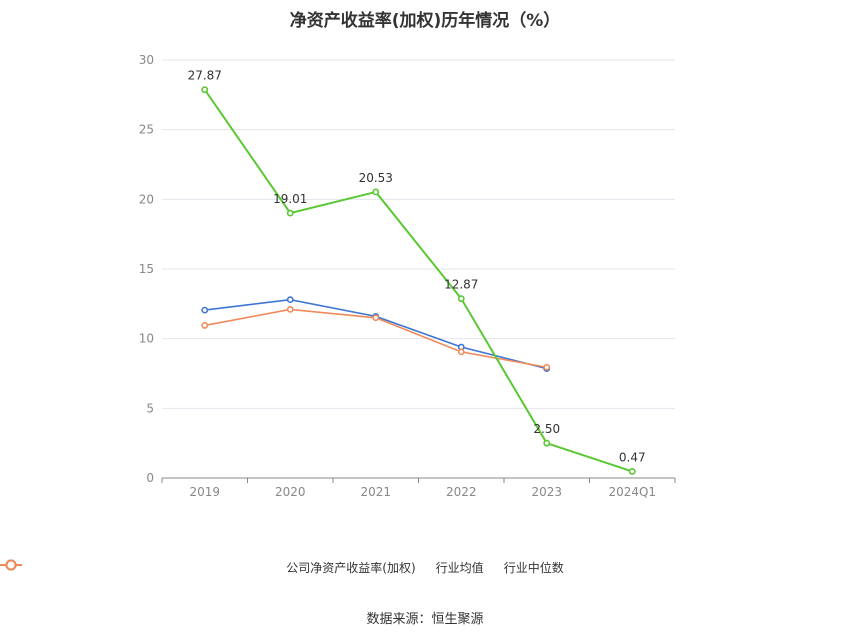 Image resolution: width=850 pixels, height=637 pixels. I want to click on data-label: 12.87, so click(461, 285).